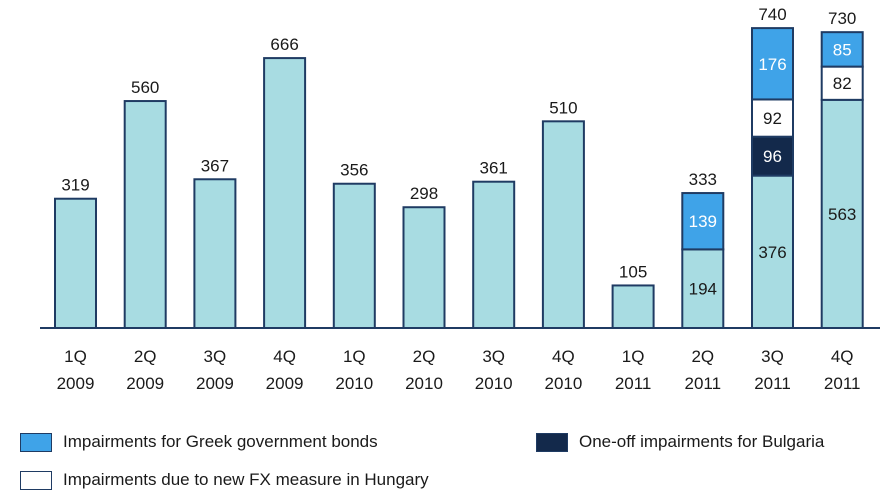  I want to click on bar-segment-hungary-4q-2011, so click(842, 83).